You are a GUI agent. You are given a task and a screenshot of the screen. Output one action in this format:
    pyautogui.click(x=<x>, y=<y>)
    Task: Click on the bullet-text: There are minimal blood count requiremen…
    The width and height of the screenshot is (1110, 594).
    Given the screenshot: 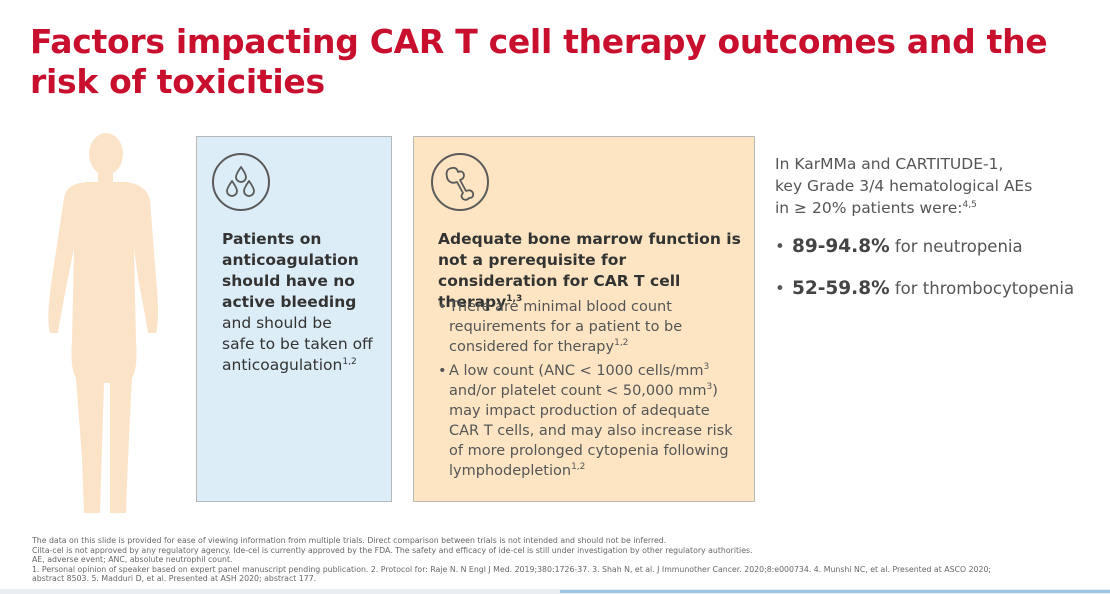 What is the action you would take?
    pyautogui.click(x=566, y=327)
    